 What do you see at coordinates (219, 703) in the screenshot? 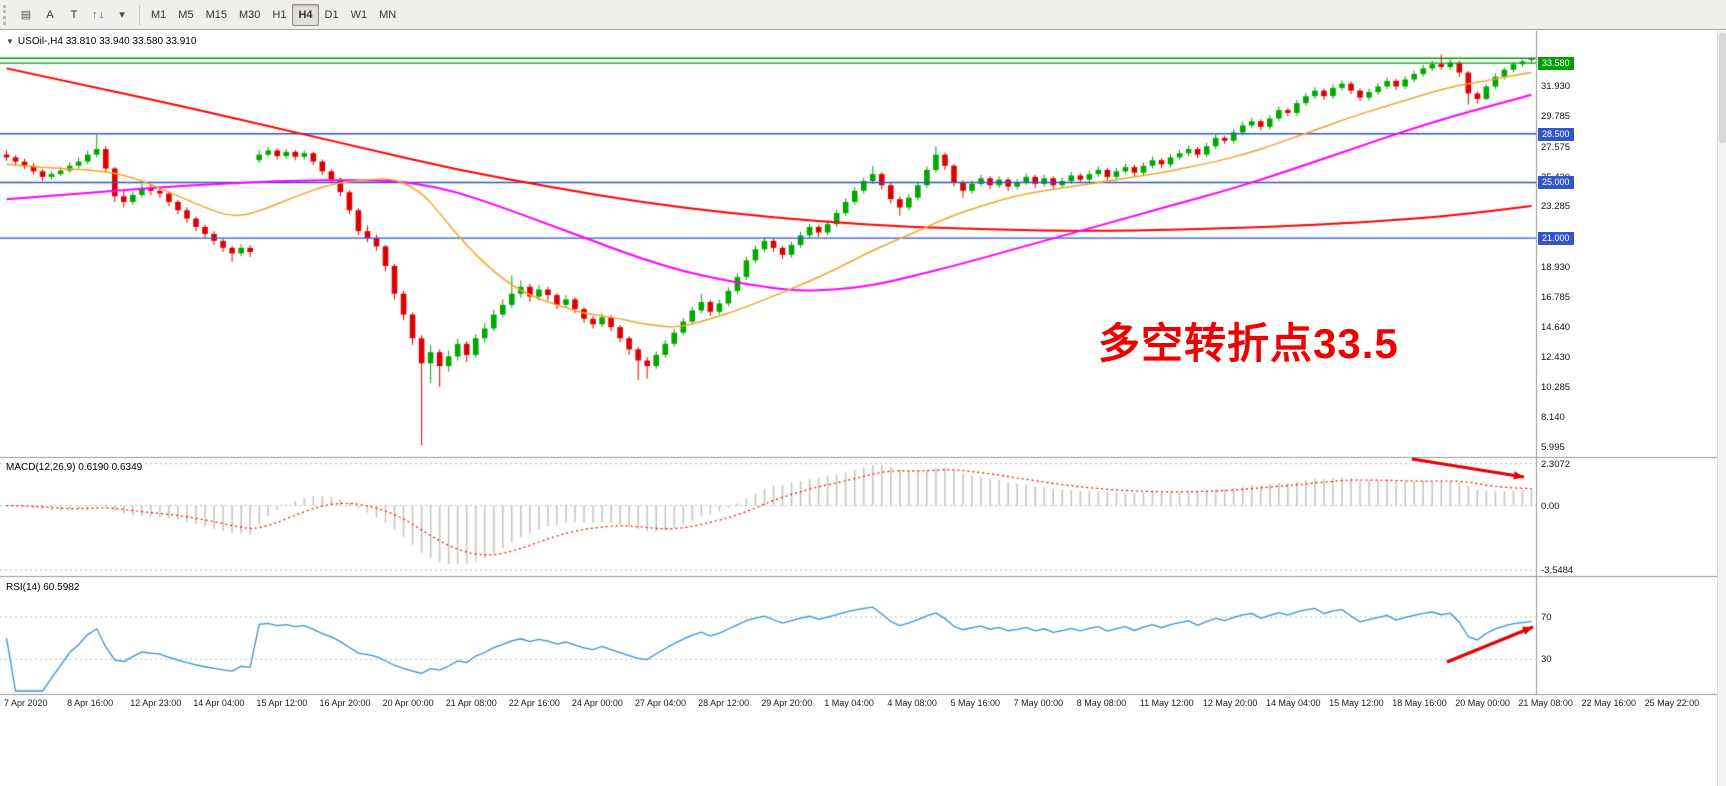
I see `time-tick: 14 Apr 04:00` at bounding box center [219, 703].